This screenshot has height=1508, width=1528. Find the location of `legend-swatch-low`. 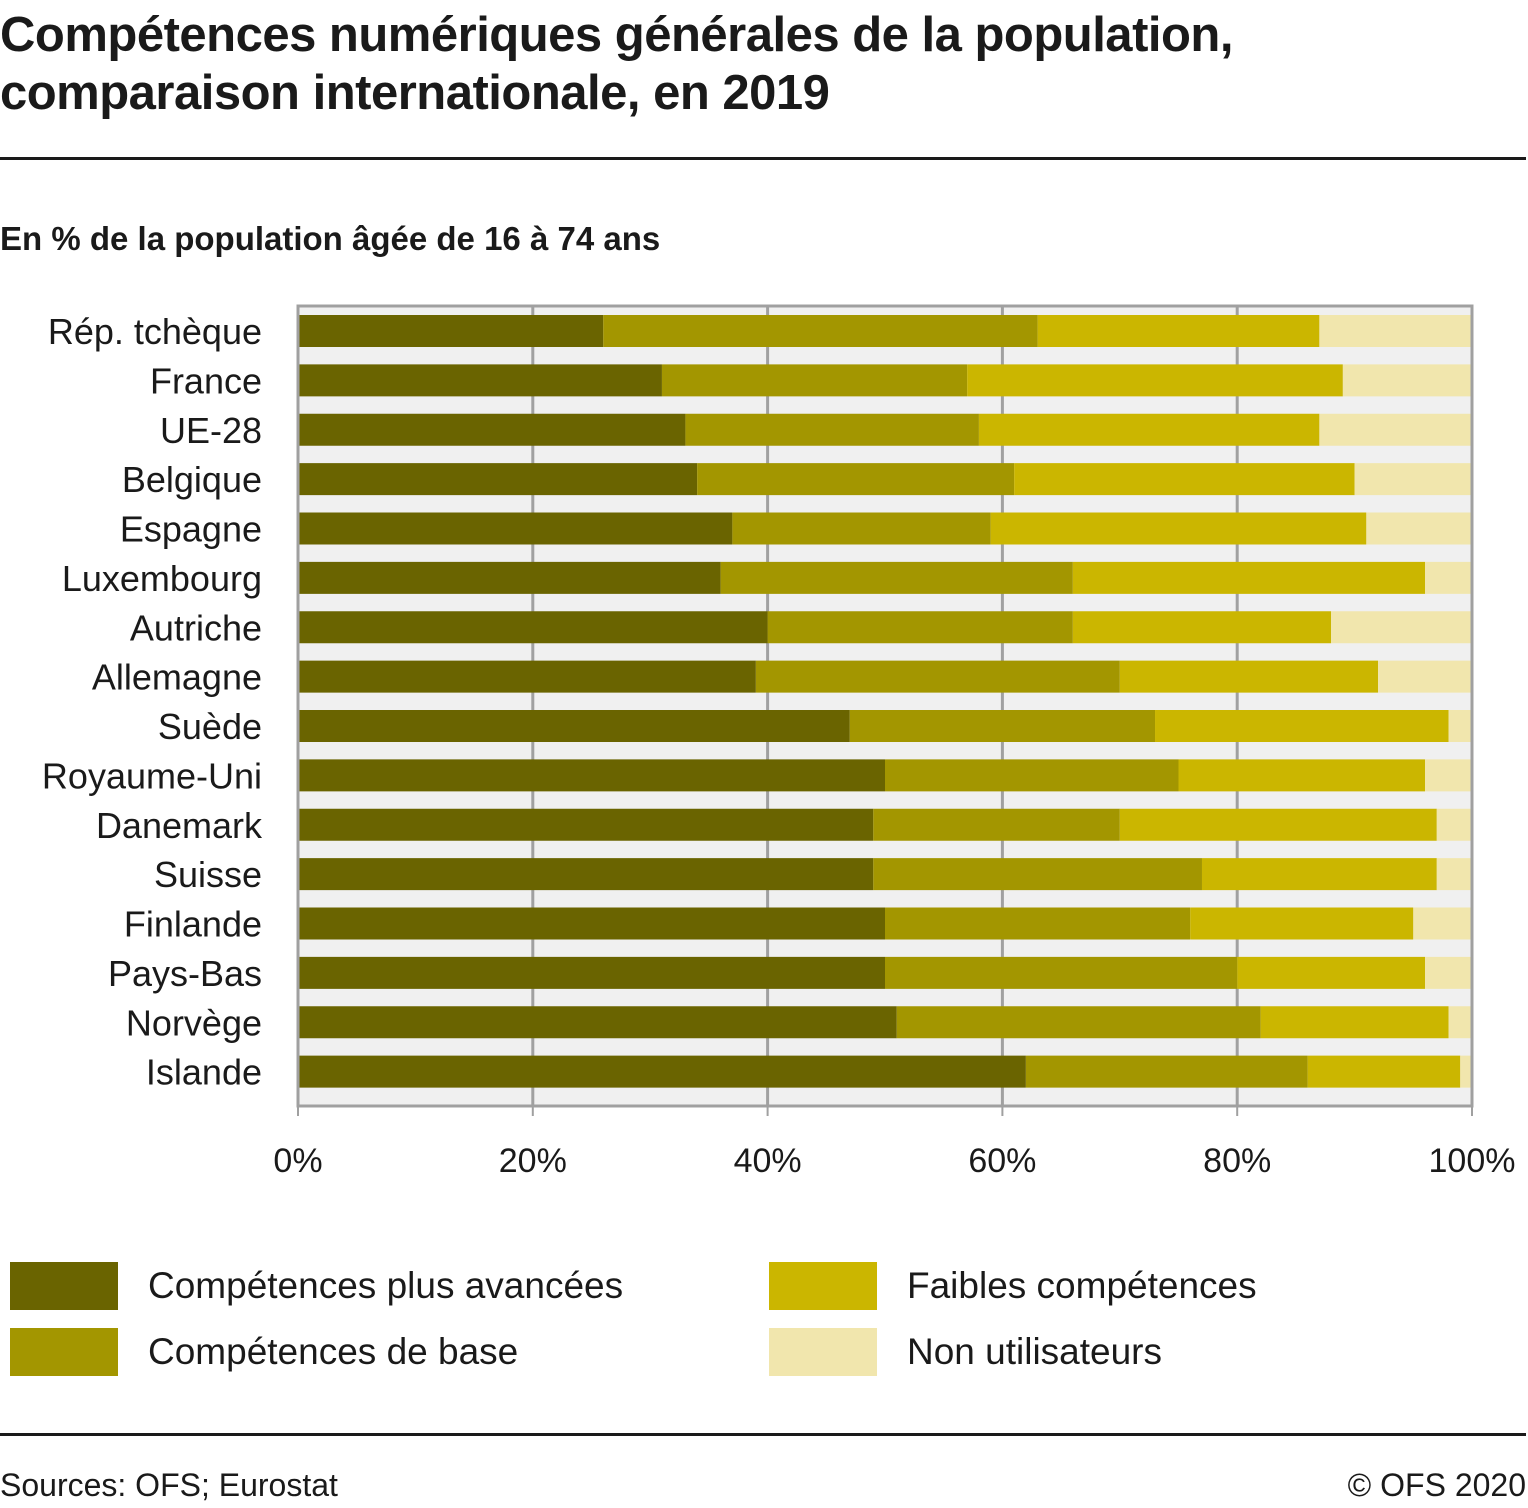

legend-swatch-low is located at coordinates (823, 1286).